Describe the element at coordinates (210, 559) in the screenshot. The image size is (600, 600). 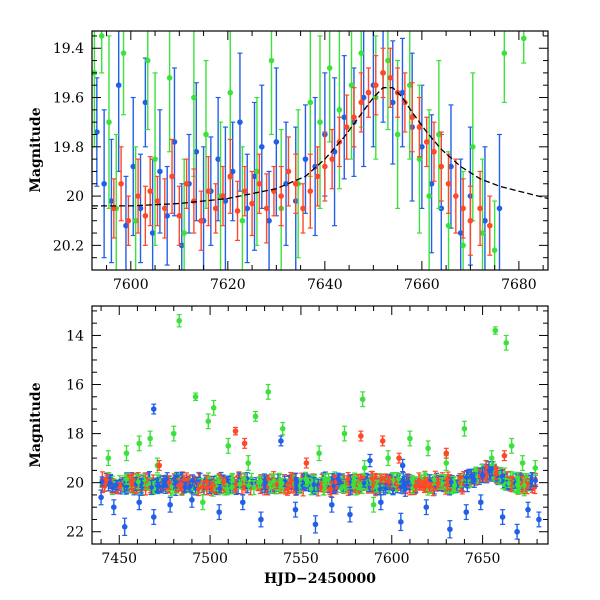
I see `x-tick-label: 7500` at that location.